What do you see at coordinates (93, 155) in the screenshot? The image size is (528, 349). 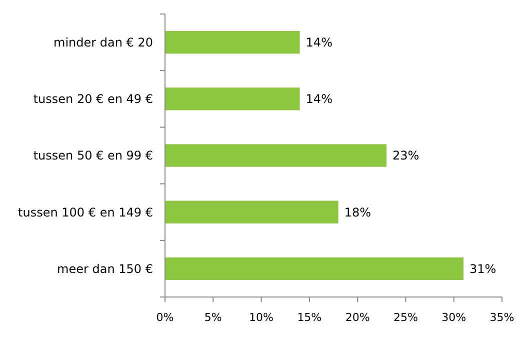 I see `y-tick-label: tussen 50 € en 99 €` at bounding box center [93, 155].